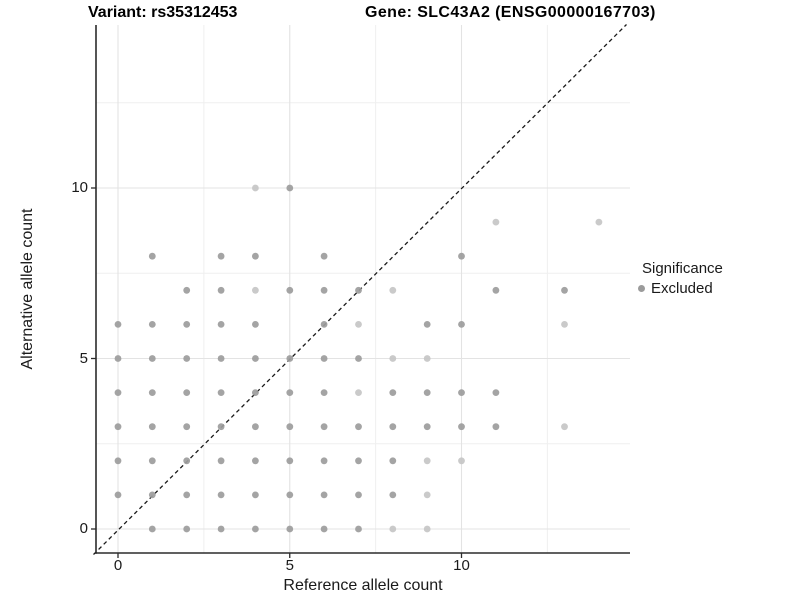 The height and width of the screenshot is (600, 800). Describe the element at coordinates (163, 12) in the screenshot. I see `plot-title-variant: Variant: rs35312453` at that location.